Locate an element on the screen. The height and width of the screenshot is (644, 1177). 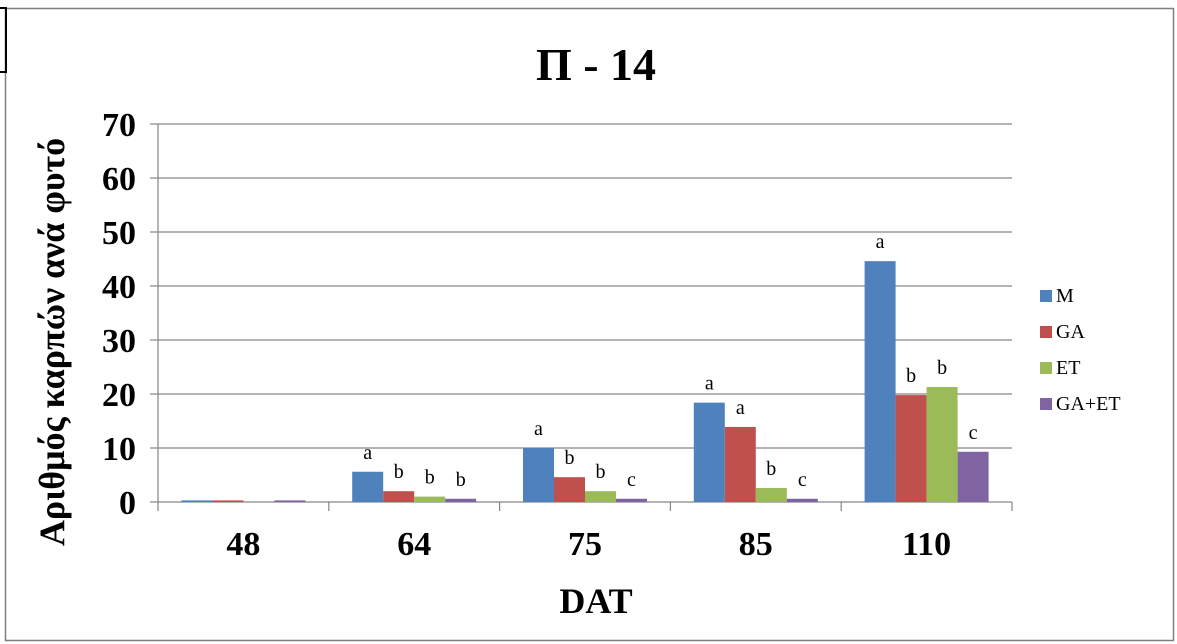
y-tick-label: 60 is located at coordinates (119, 179).